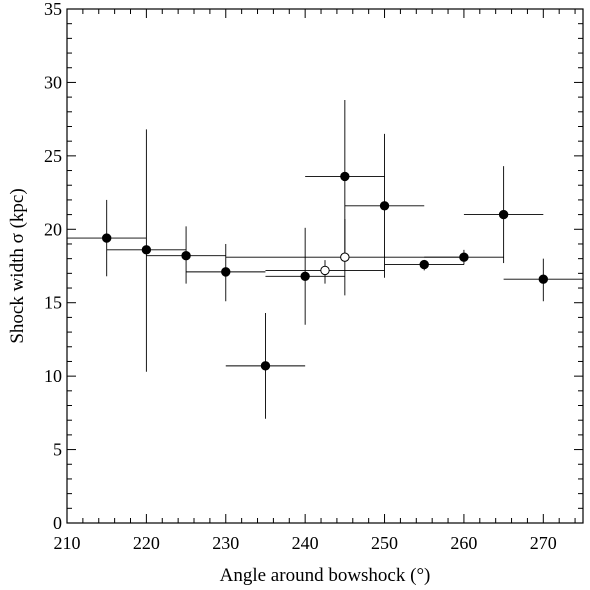  Describe the element at coordinates (53, 82) in the screenshot. I see `y-tick-label: 30` at that location.